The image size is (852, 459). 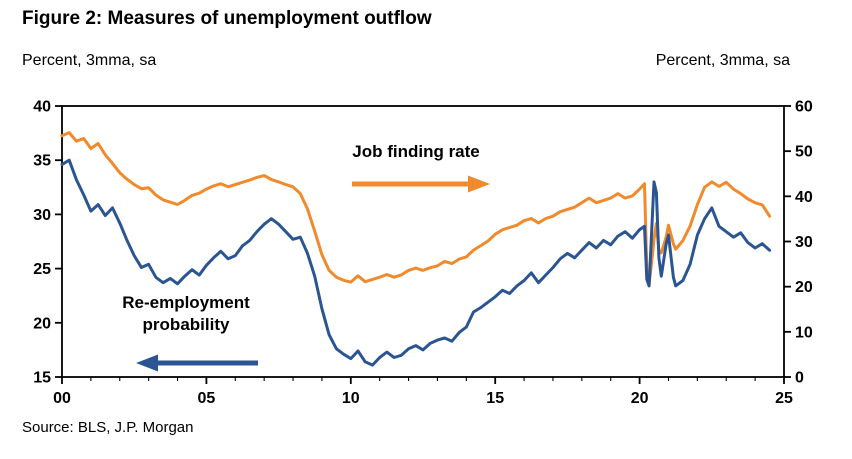 I want to click on job-finding-rate-label: Job finding rate, so click(x=416, y=151).